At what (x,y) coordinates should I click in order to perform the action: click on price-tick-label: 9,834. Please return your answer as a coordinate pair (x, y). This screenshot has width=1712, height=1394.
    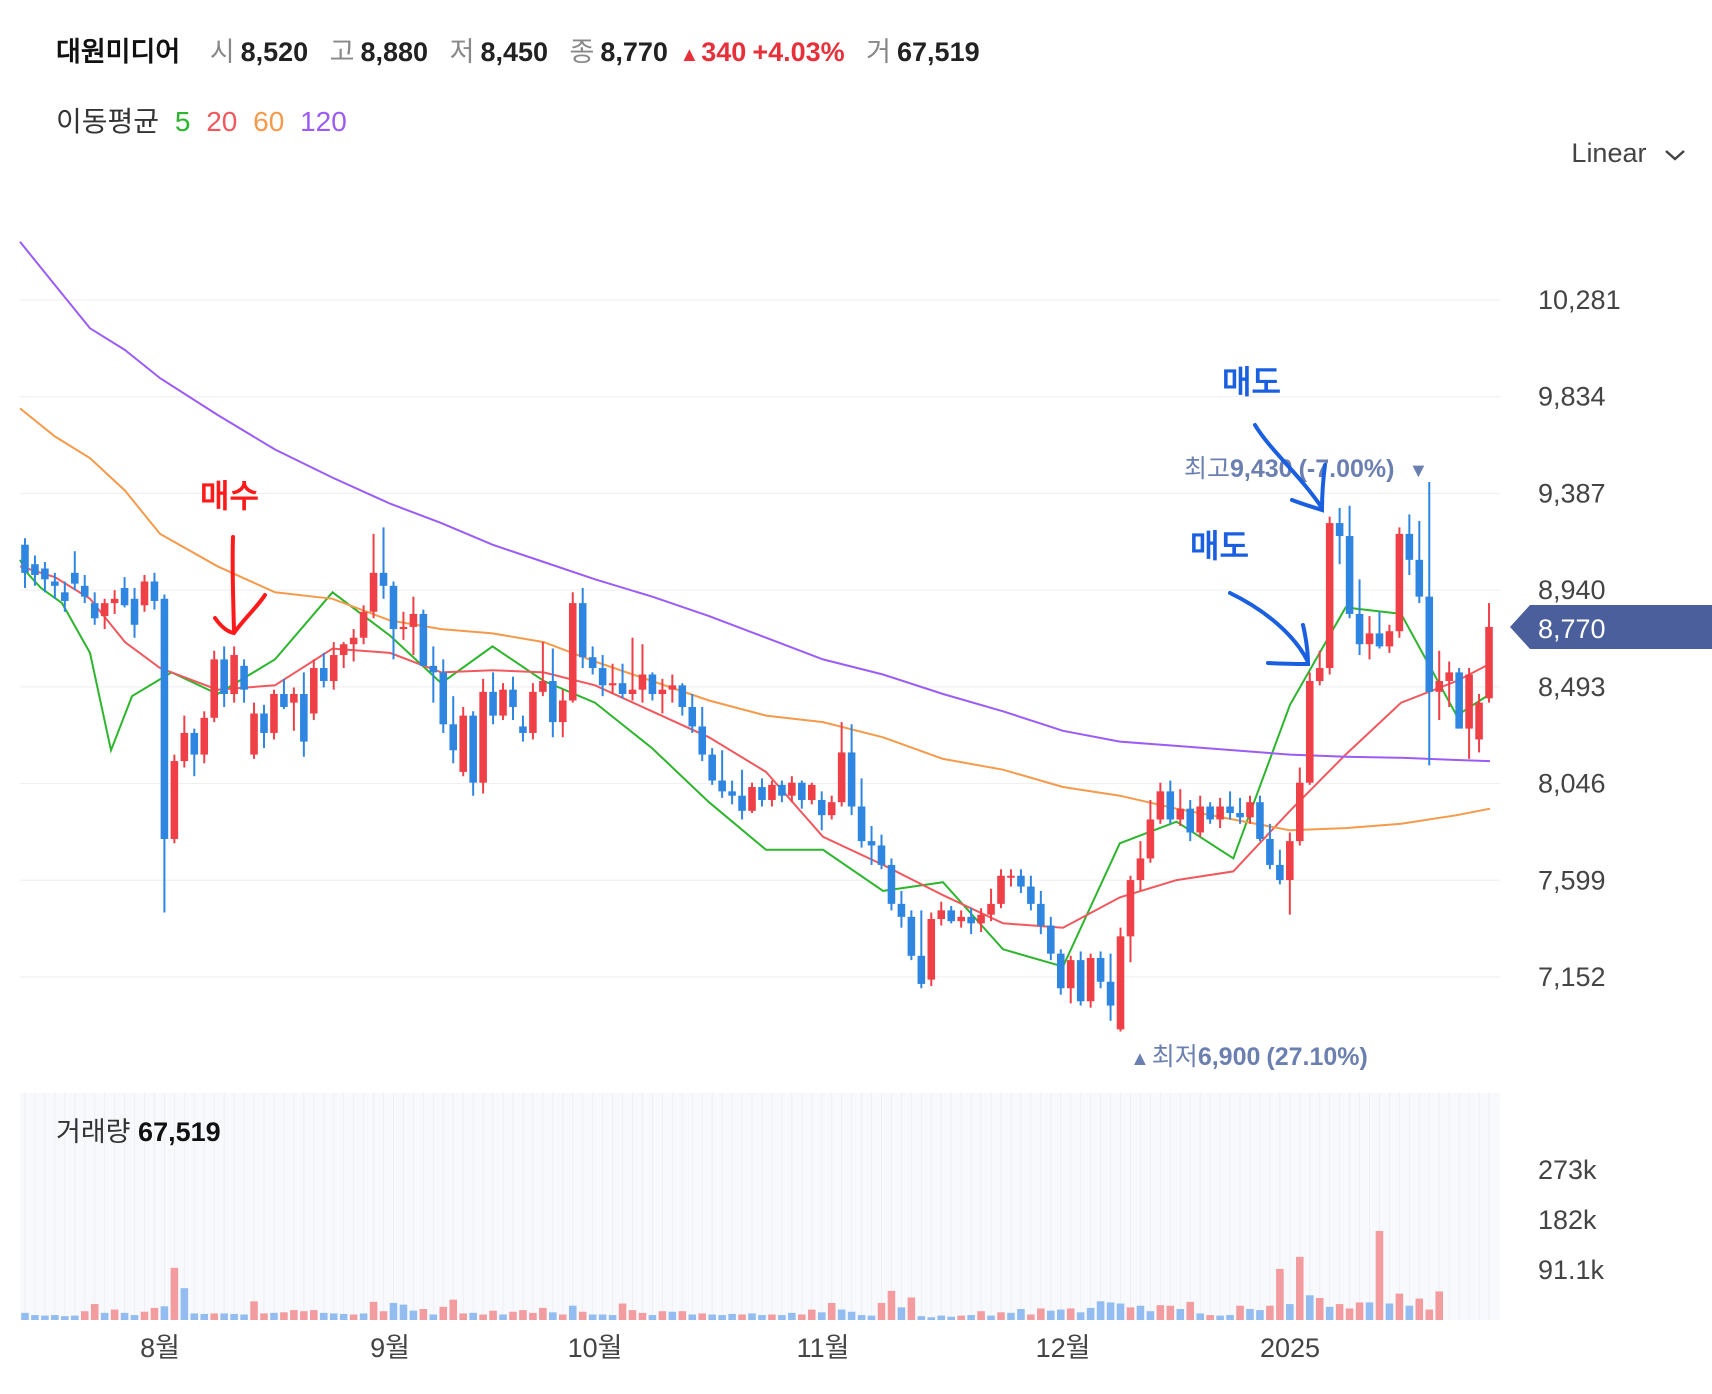
    Looking at the image, I should click on (1572, 397).